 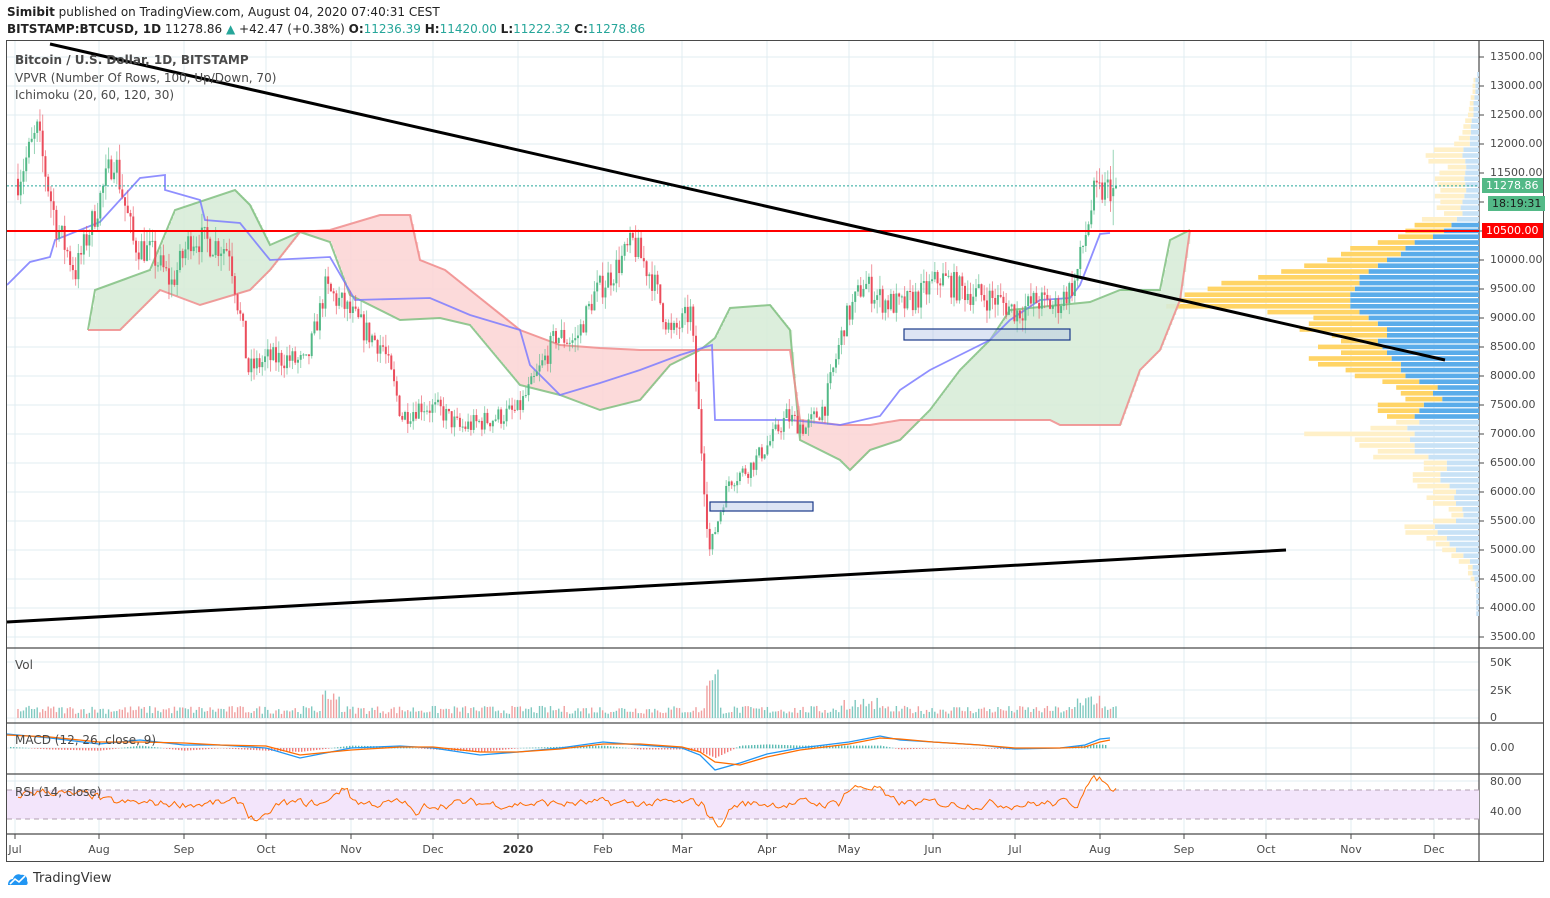 What do you see at coordinates (1506, 811) in the screenshot?
I see `rsi-tick: 40.00` at bounding box center [1506, 811].